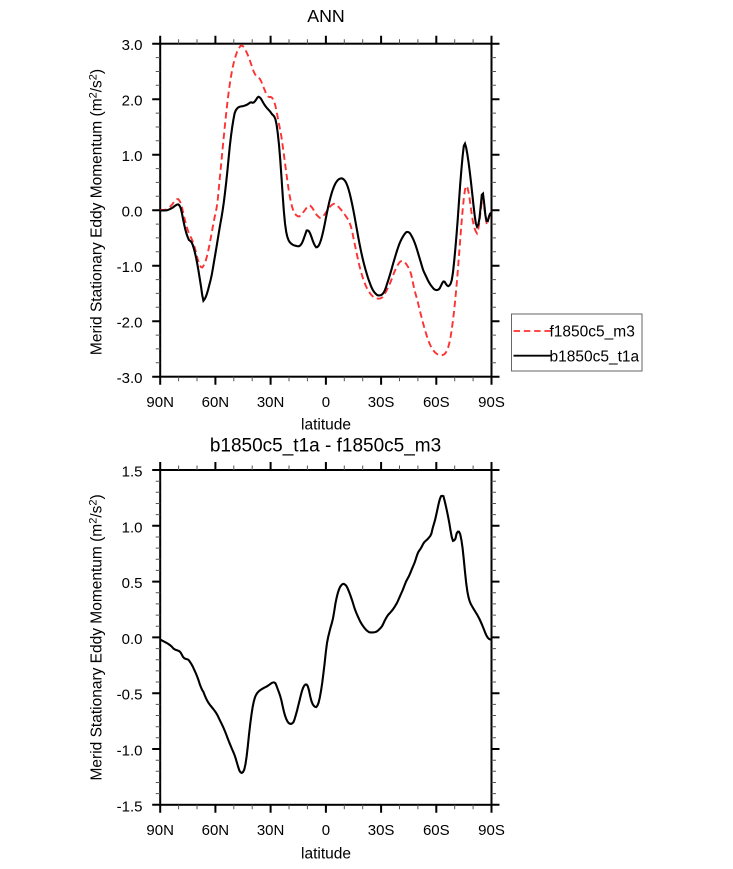 The height and width of the screenshot is (869, 733). What do you see at coordinates (132, 101) in the screenshot?
I see `svg-text: 2.0` at bounding box center [132, 101].